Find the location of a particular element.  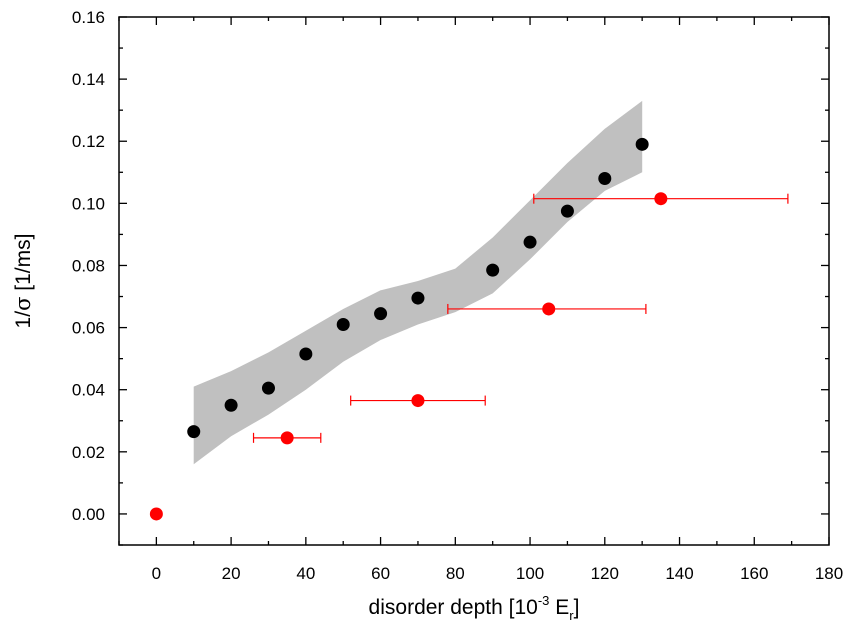

x-tick-label: 120 is located at coordinates (605, 573).